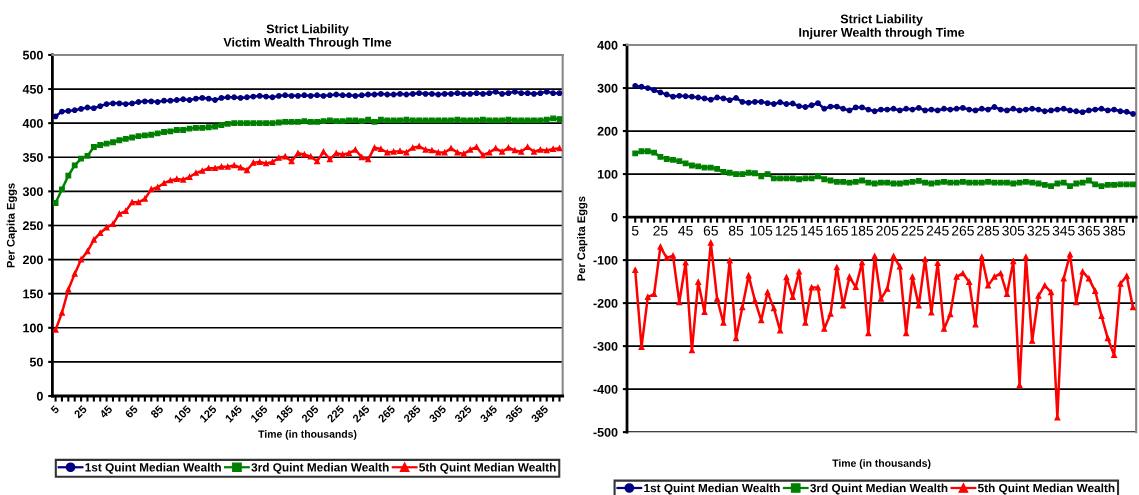  Describe the element at coordinates (307, 37) in the screenshot. I see `chart-title: Strict Liability Victim Wealth Through TIme` at that location.